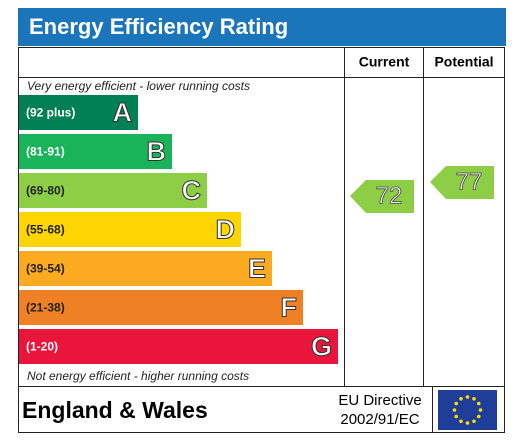  Describe the element at coordinates (157, 152) in the screenshot. I see `band-letter: B` at that location.